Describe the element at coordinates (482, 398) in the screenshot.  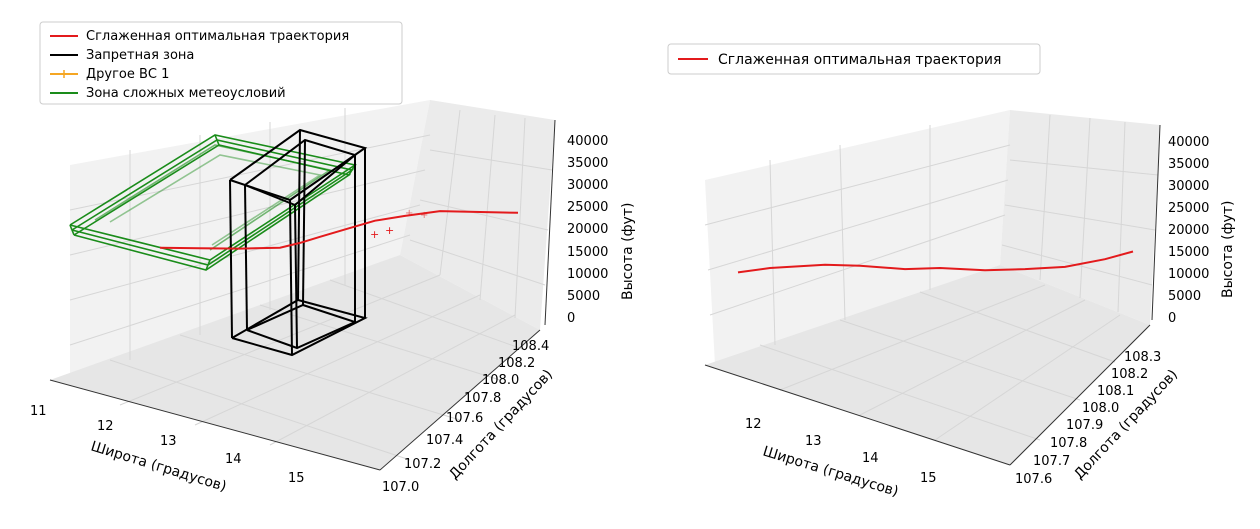
I see `left-y-tick: 107.8` at that location.